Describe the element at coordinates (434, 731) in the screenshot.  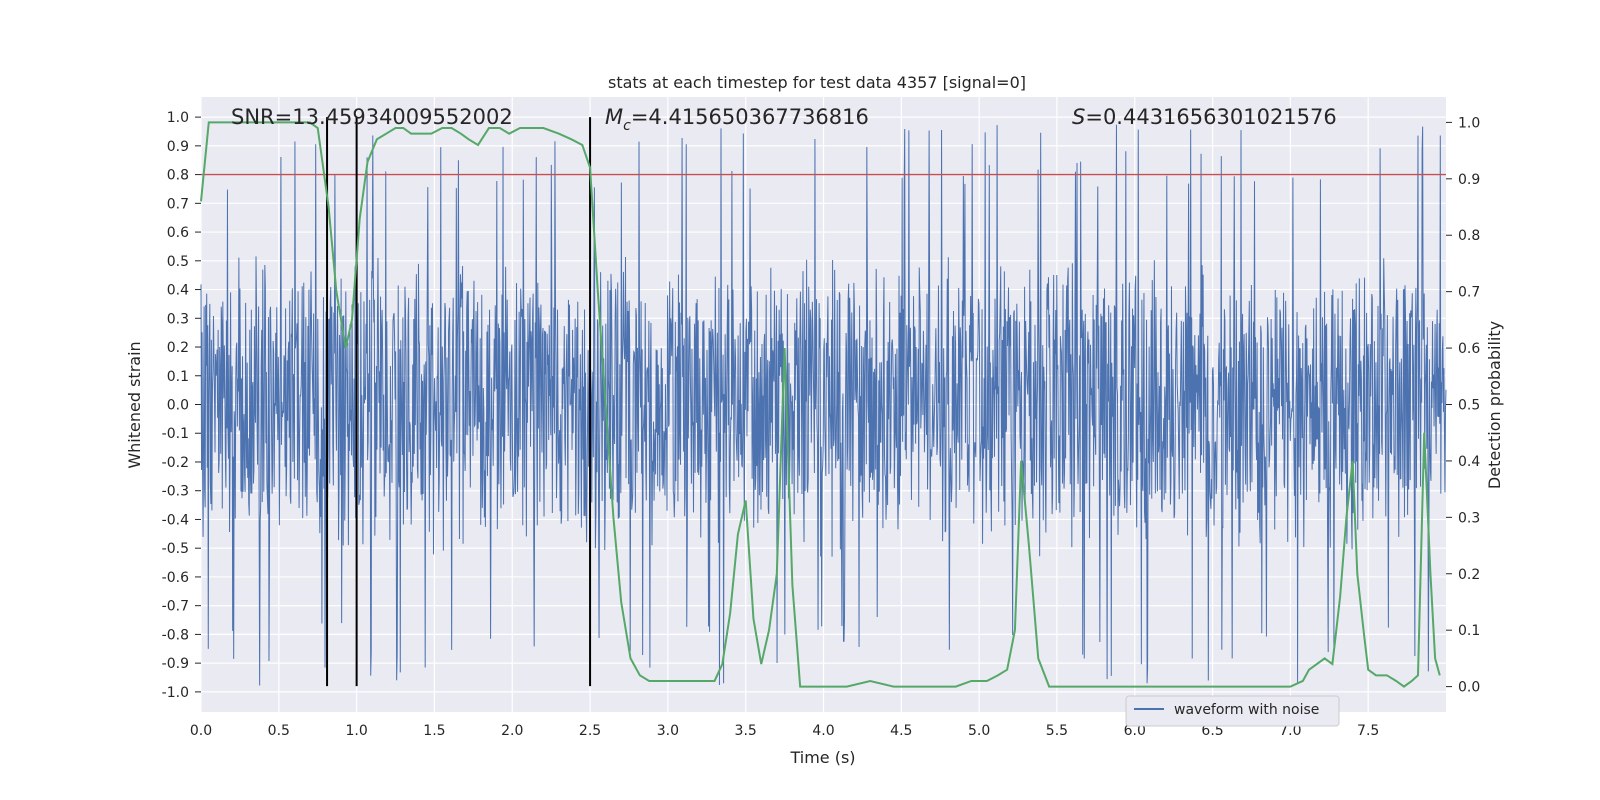
I see `x-tick-label: 1.5` at that location.